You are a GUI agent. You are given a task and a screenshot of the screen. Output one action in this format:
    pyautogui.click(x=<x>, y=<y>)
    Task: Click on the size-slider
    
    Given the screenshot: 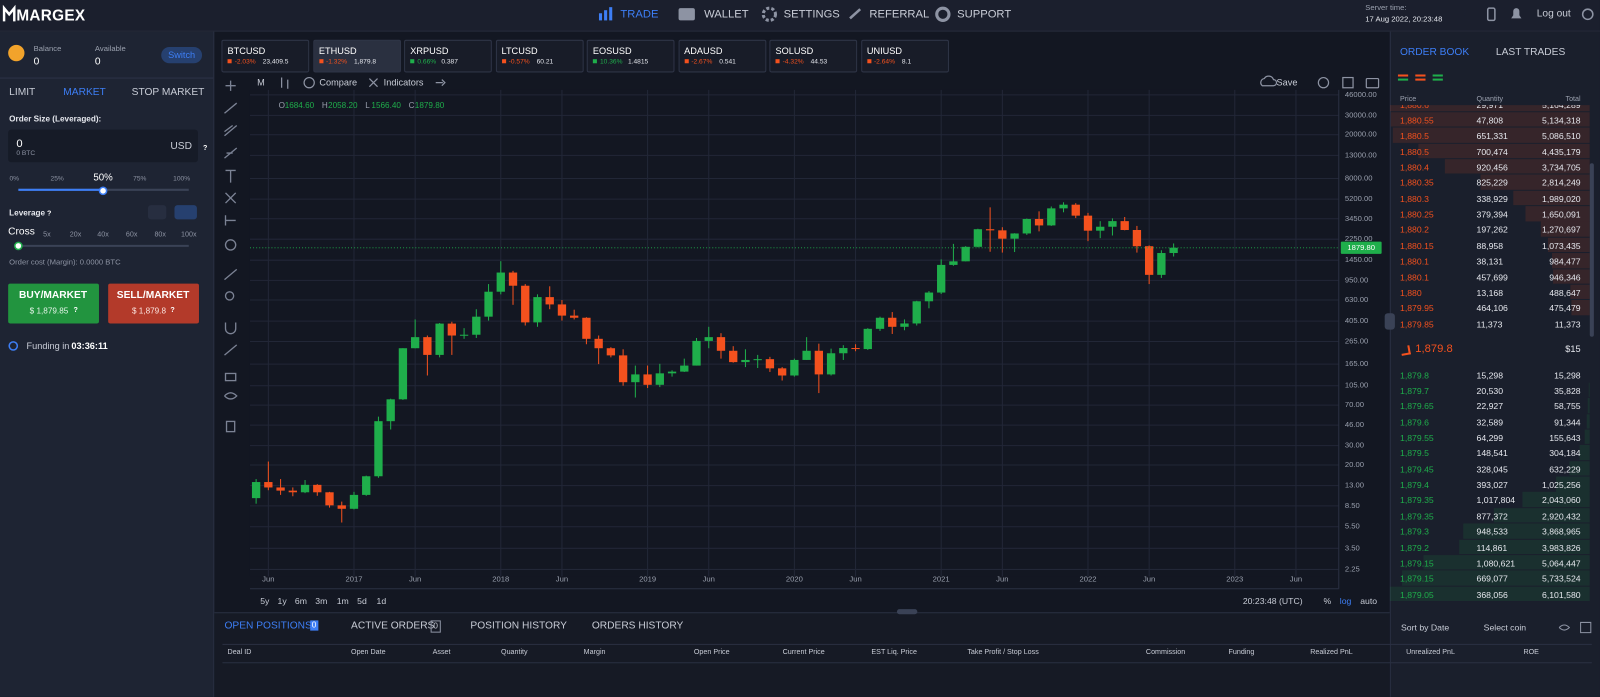 What is the action you would take?
    pyautogui.click(x=103, y=191)
    